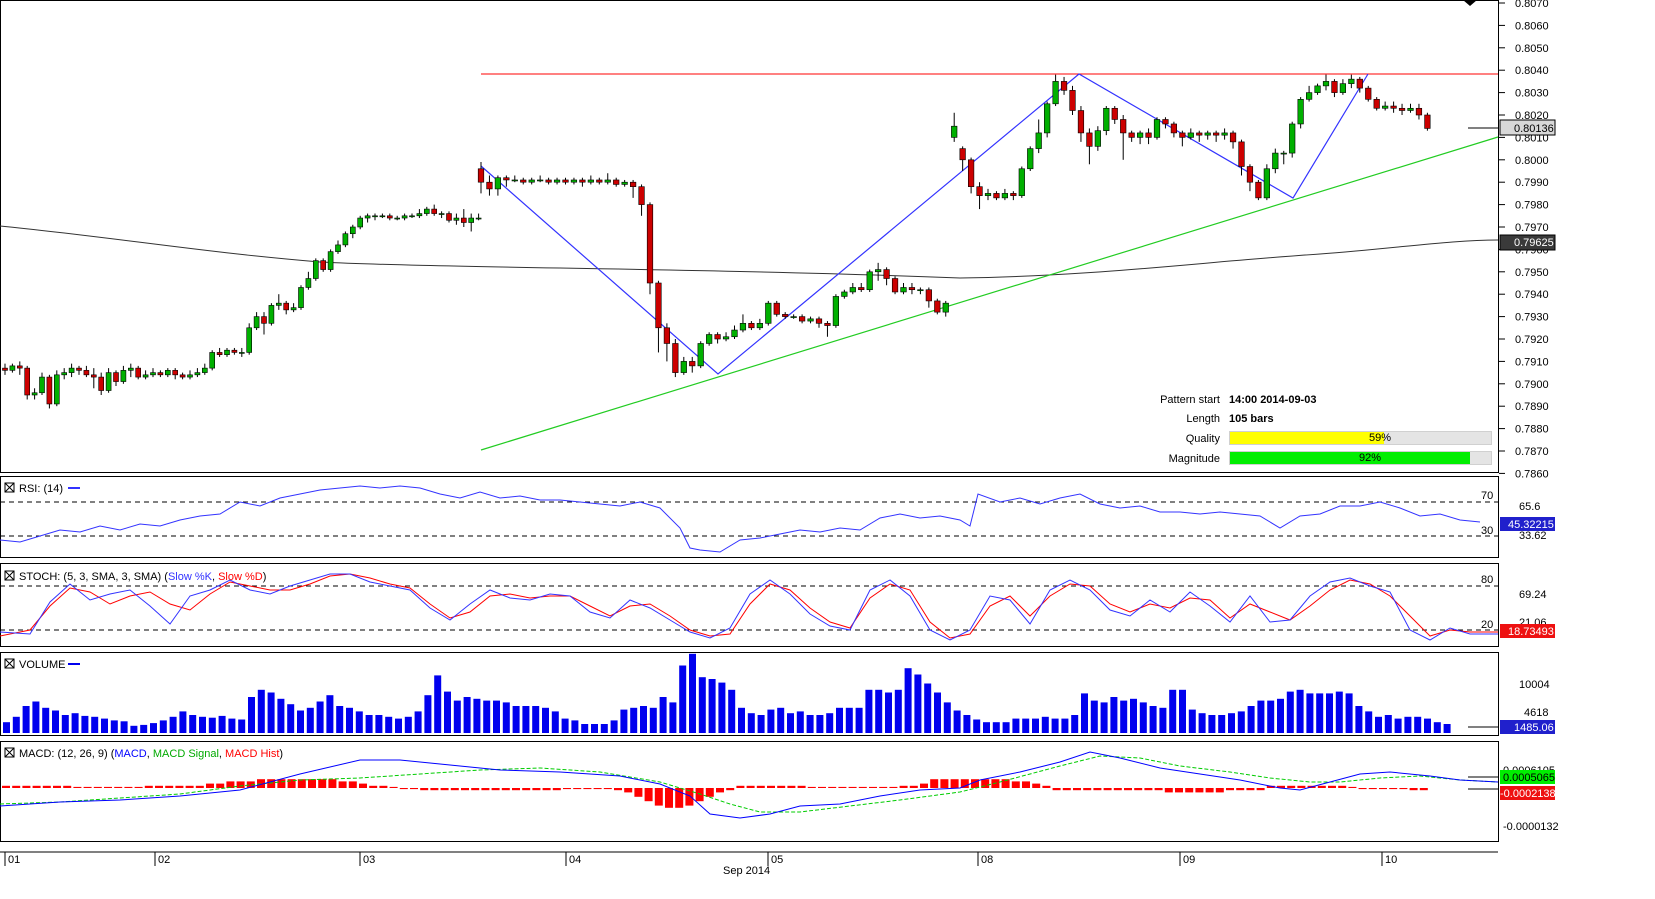  I want to click on volume-toggle-cross, so click(9, 663).